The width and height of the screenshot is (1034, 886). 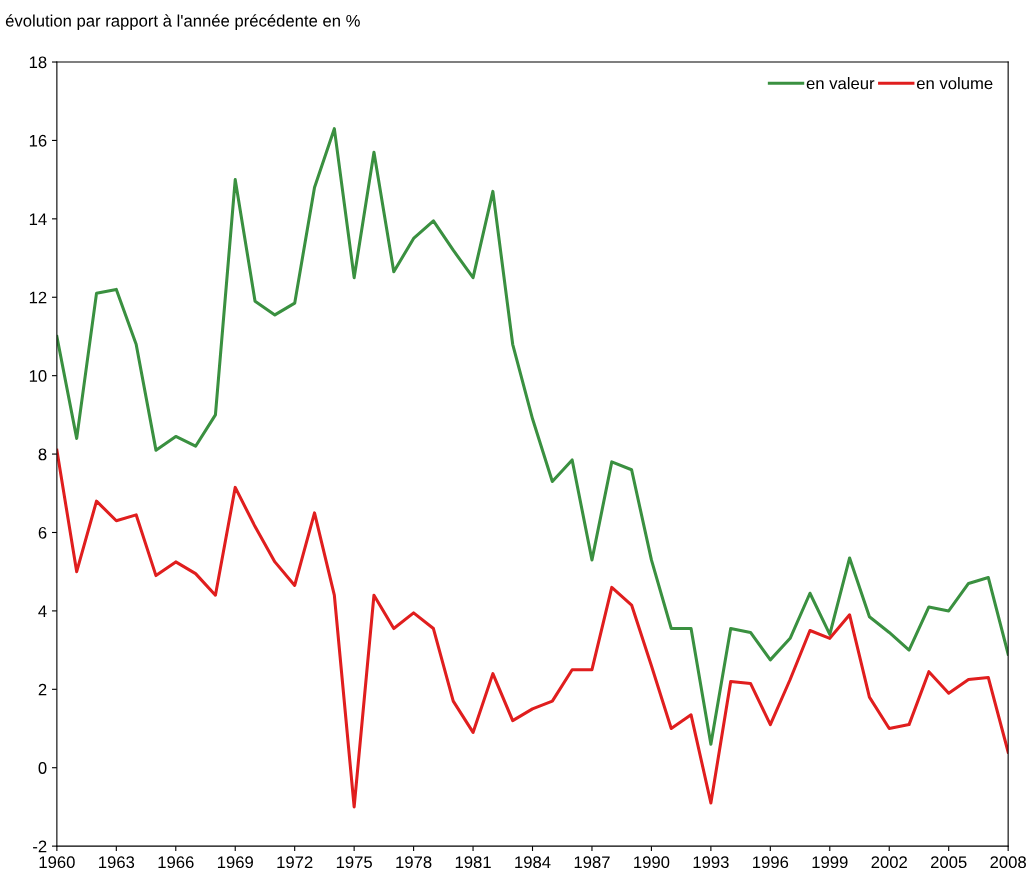 I want to click on x-tick-label: 1978, so click(x=414, y=862).